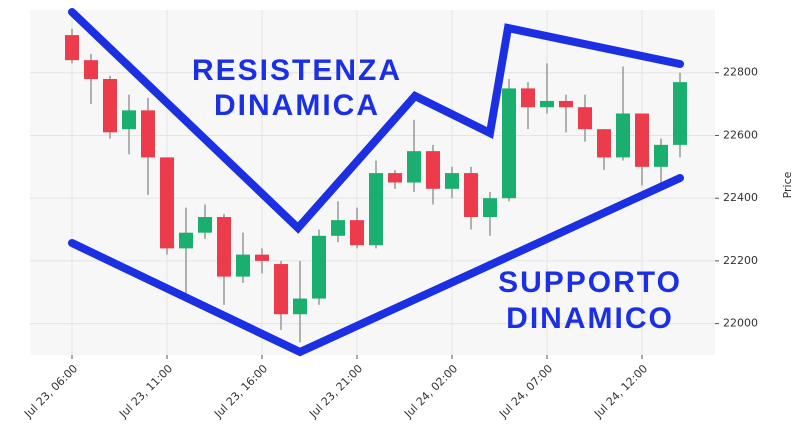 The width and height of the screenshot is (800, 435). I want to click on annotation: RESISTENZA, so click(297, 70).